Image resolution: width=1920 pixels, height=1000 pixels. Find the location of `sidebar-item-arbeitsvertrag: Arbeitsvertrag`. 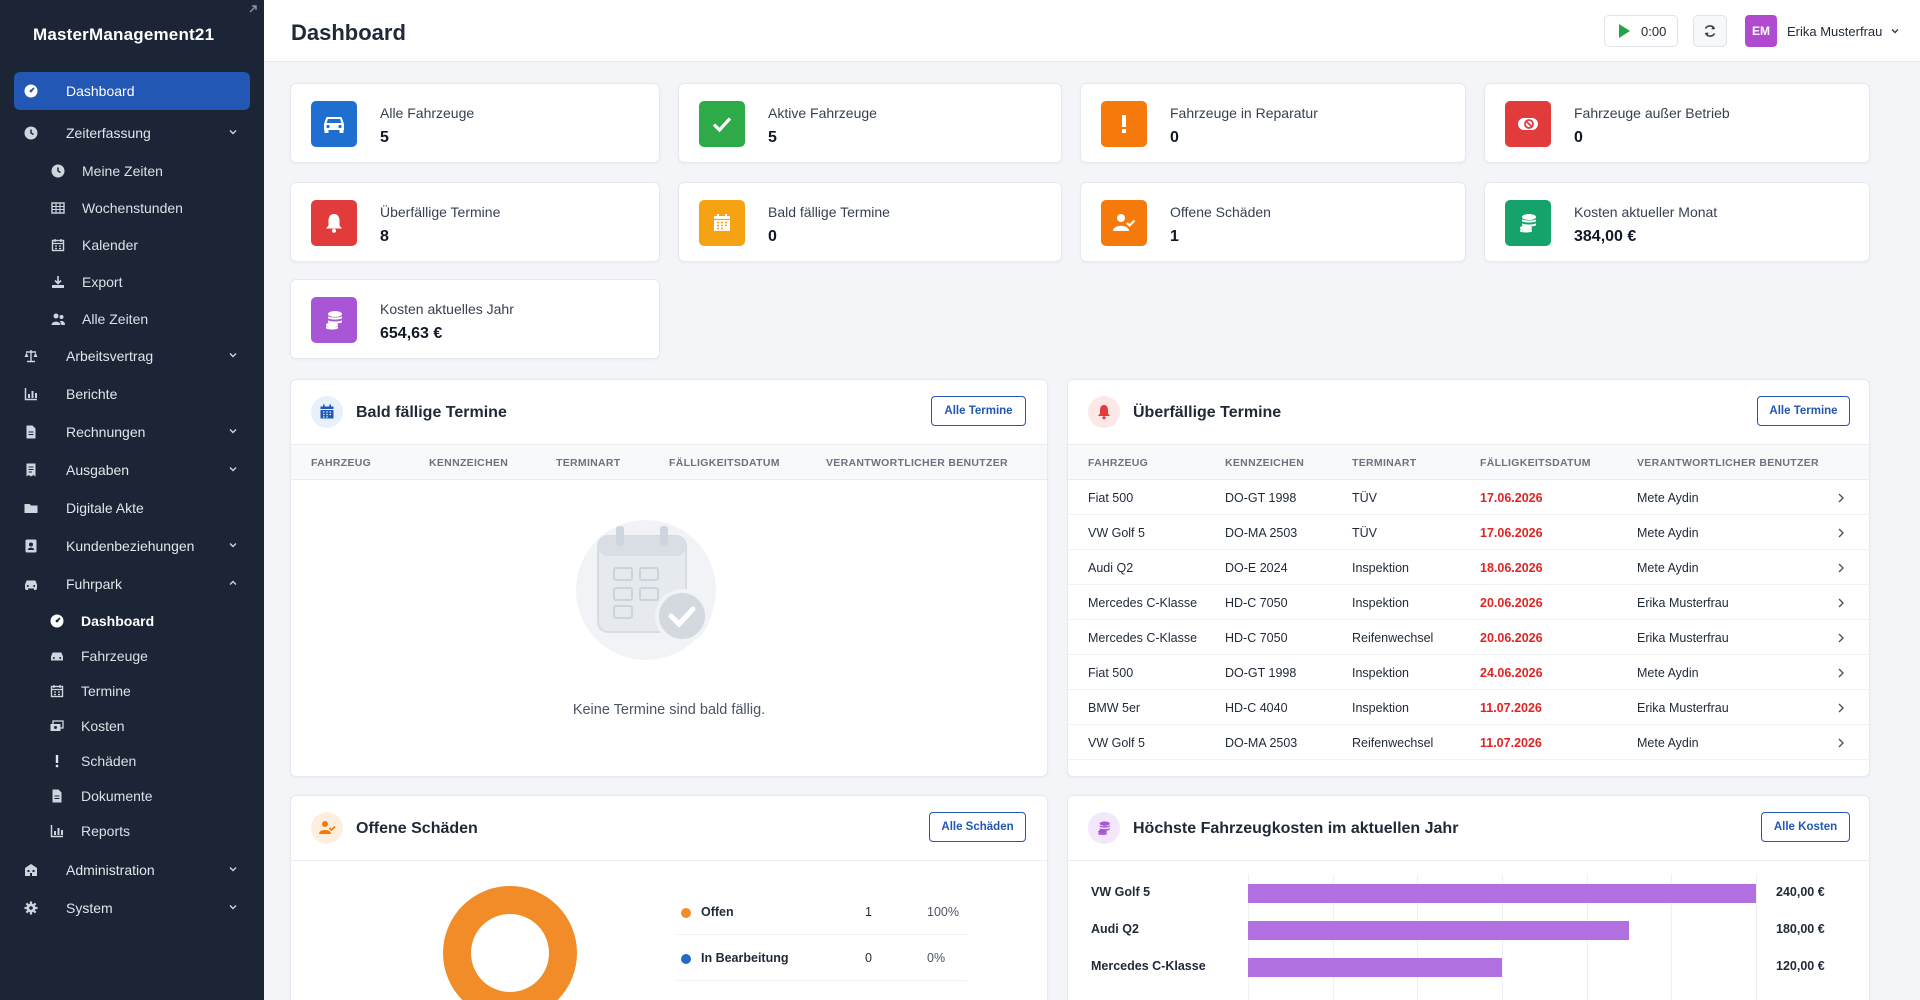

sidebar-item-arbeitsvertrag: Arbeitsvertrag is located at coordinates (132, 356).